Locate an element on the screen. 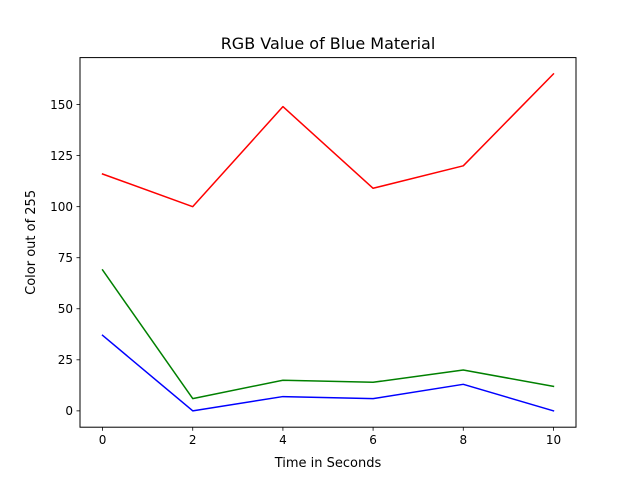 The height and width of the screenshot is (480, 640). y-tick-label: 25 is located at coordinates (65, 360).